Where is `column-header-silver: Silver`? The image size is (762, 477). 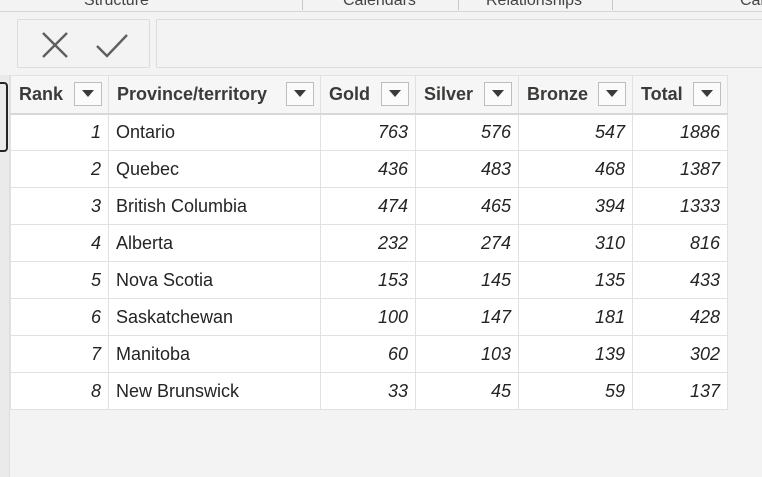
column-header-silver: Silver is located at coordinates (467, 95).